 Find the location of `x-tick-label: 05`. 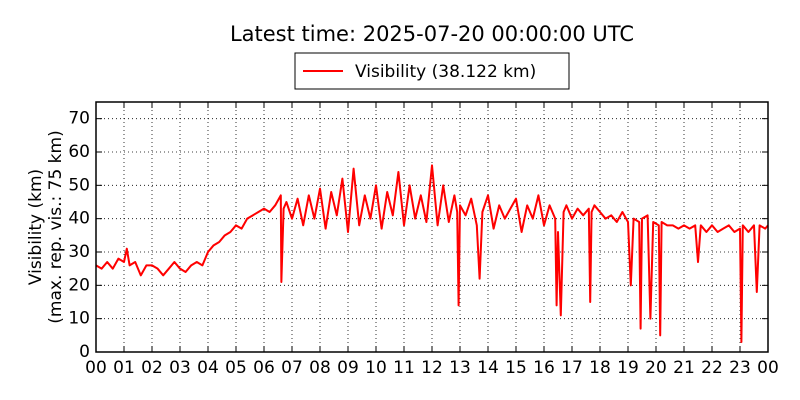

x-tick-label: 05 is located at coordinates (236, 368).